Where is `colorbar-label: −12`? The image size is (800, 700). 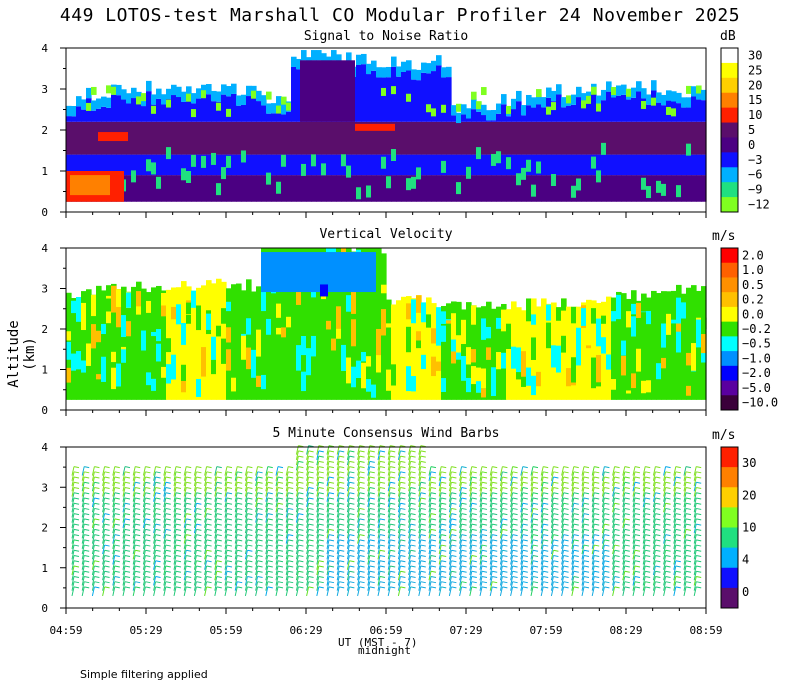
colorbar-label: −12 is located at coordinates (759, 205).